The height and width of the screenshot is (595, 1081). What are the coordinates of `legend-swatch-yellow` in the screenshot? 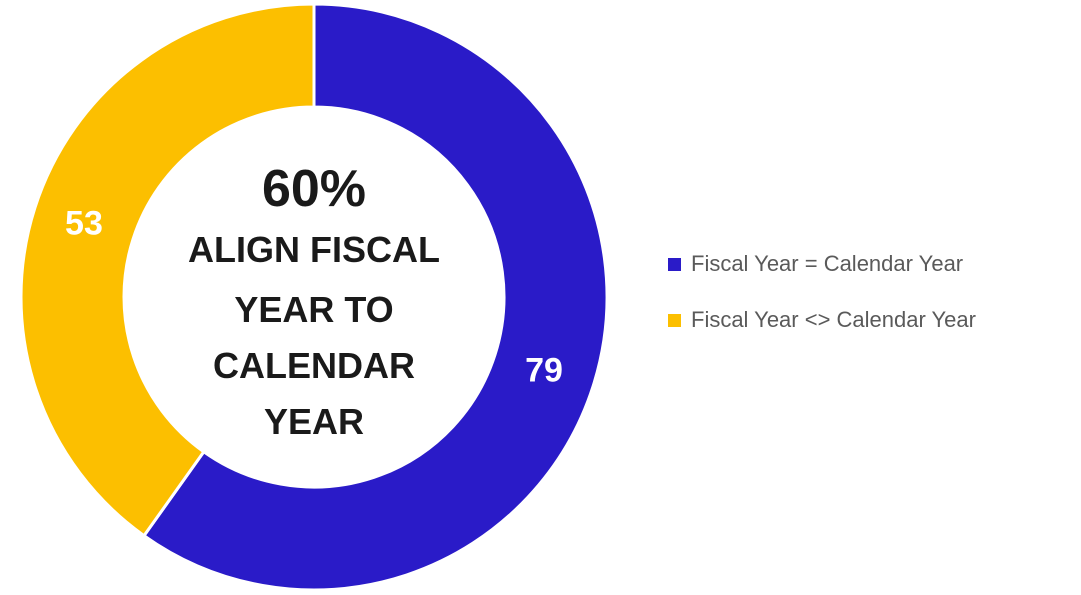 It's located at (674, 320).